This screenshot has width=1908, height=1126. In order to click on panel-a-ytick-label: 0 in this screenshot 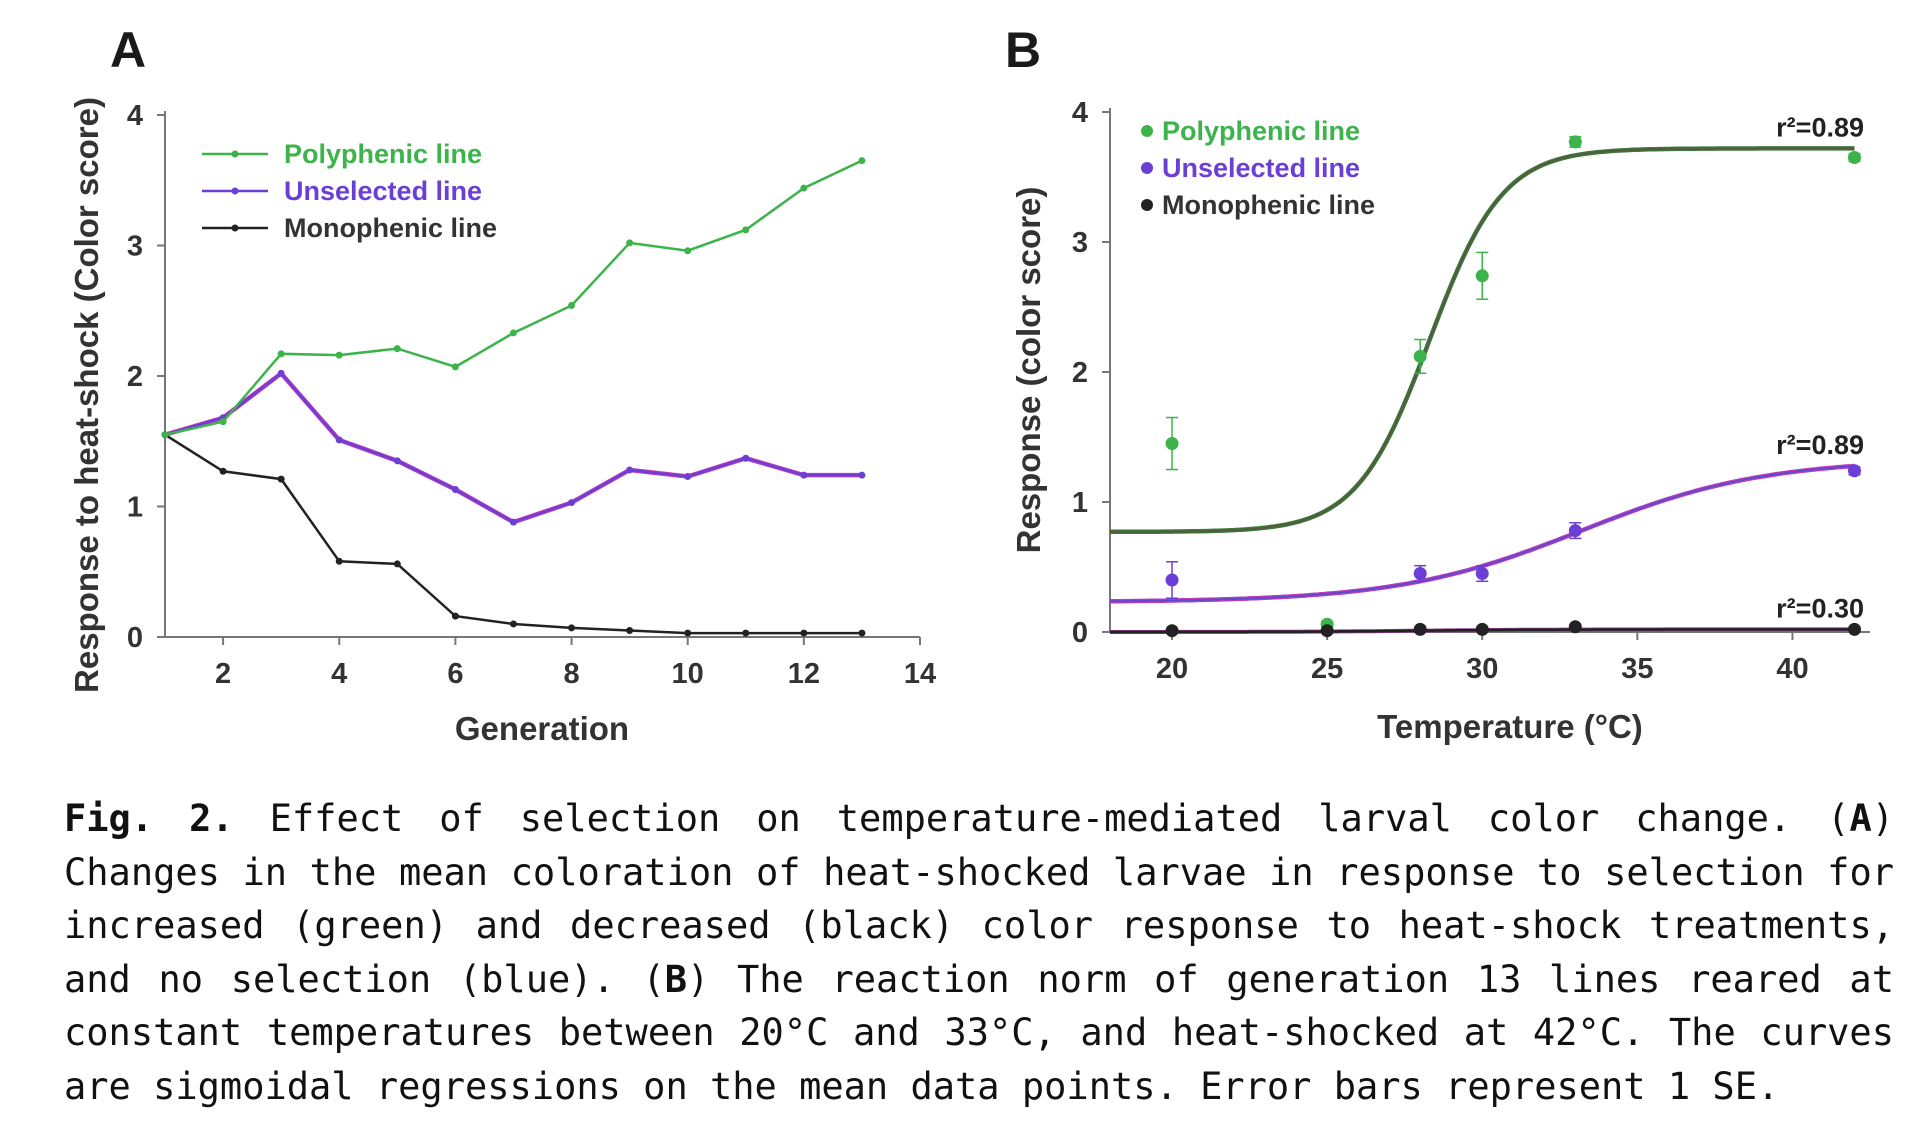, I will do `click(135, 638)`.